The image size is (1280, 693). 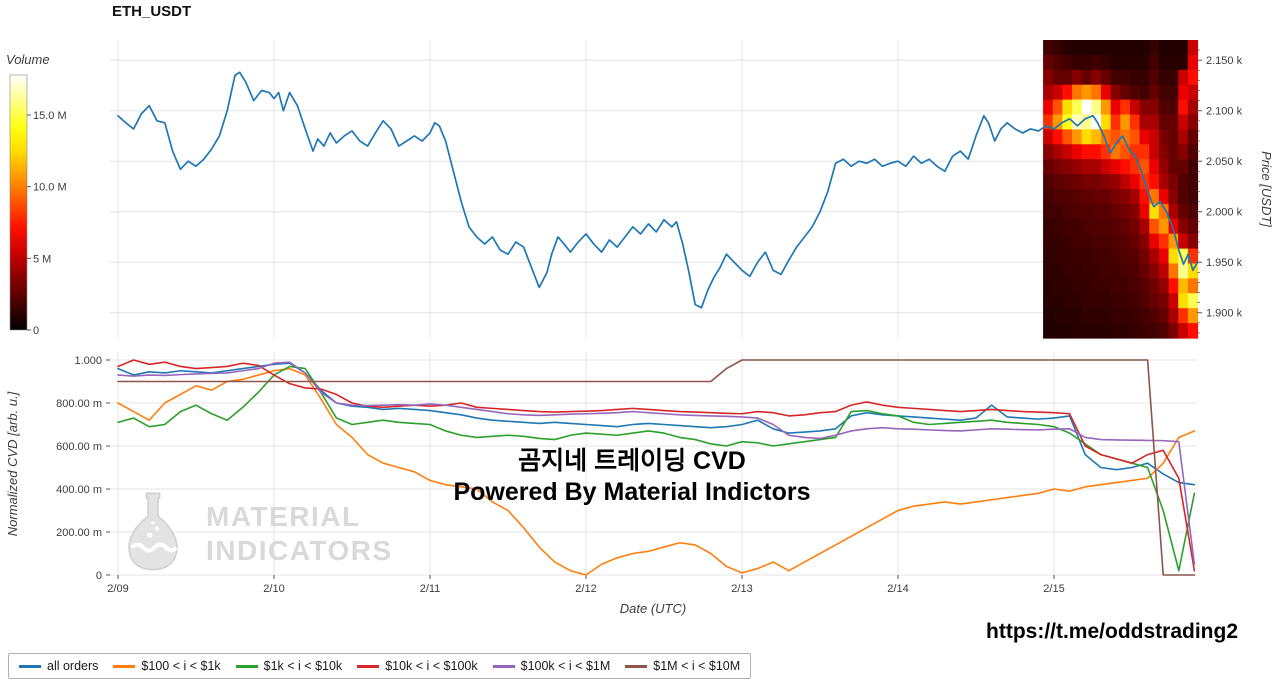 What do you see at coordinates (1224, 263) in the screenshot?
I see `price-tick-label: 1.950 k` at bounding box center [1224, 263].